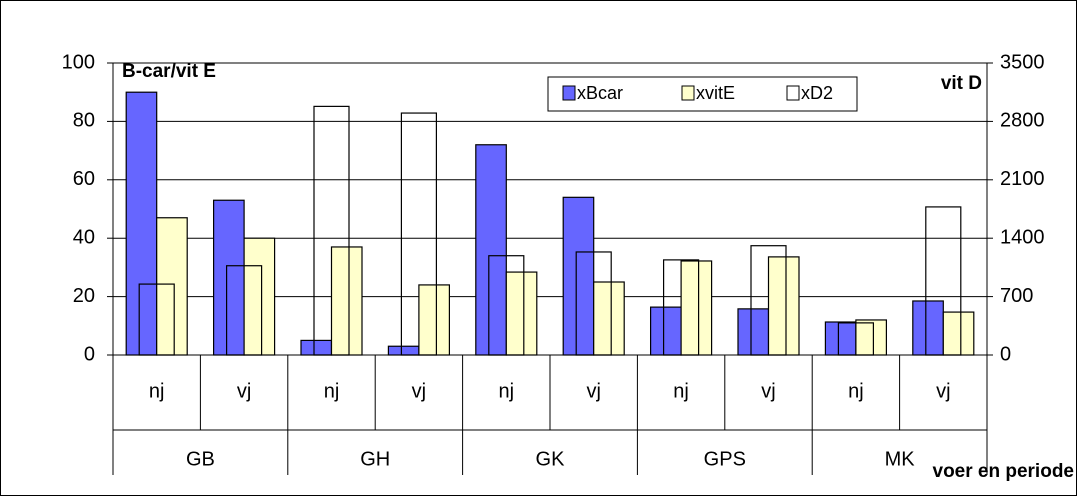 The height and width of the screenshot is (497, 1078). I want to click on legend-label: xBcar, so click(600, 93).